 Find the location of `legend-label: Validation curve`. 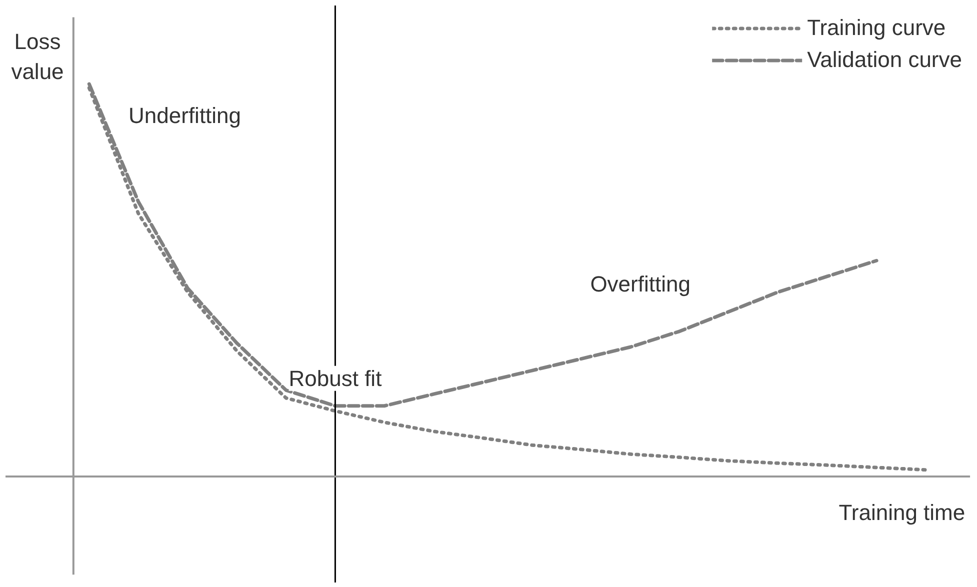

legend-label: Validation curve is located at coordinates (884, 60).